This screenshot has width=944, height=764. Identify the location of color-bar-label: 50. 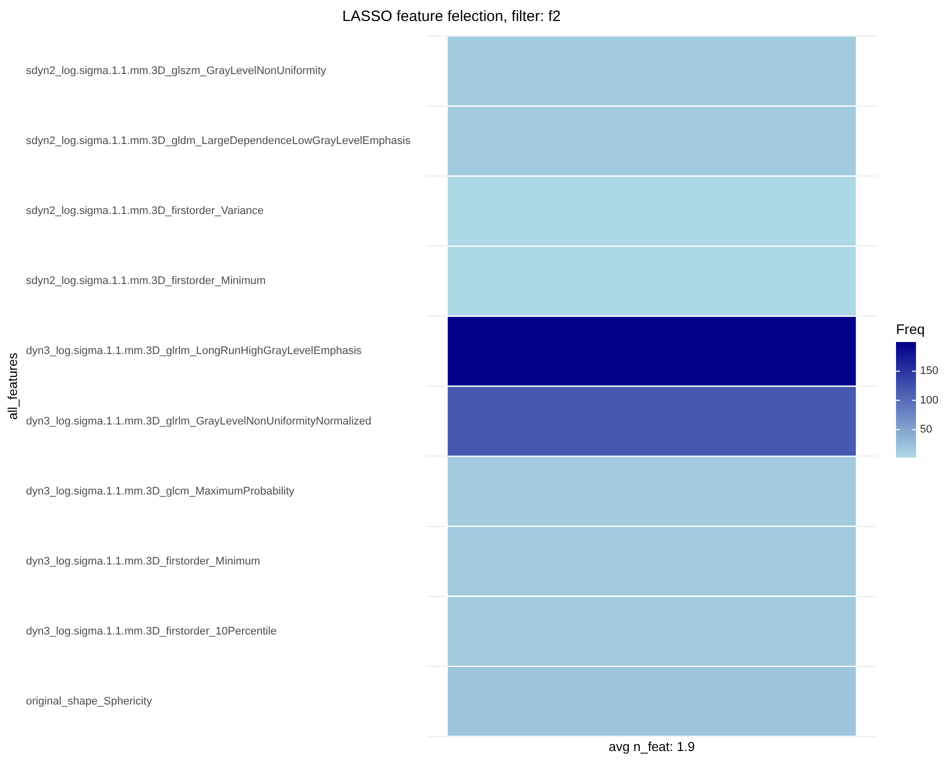
(926, 430).